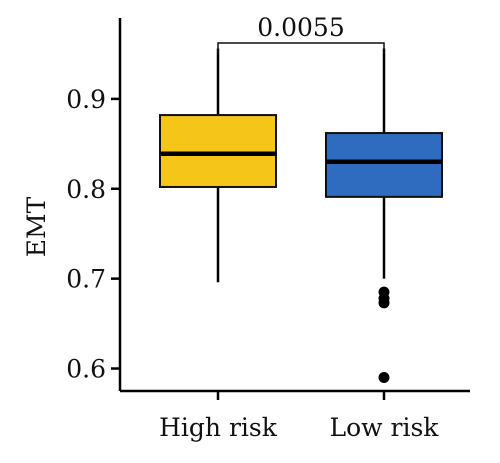 This screenshot has height=463, width=500. Describe the element at coordinates (86, 99) in the screenshot. I see `y-tick-label: 0.9` at that location.